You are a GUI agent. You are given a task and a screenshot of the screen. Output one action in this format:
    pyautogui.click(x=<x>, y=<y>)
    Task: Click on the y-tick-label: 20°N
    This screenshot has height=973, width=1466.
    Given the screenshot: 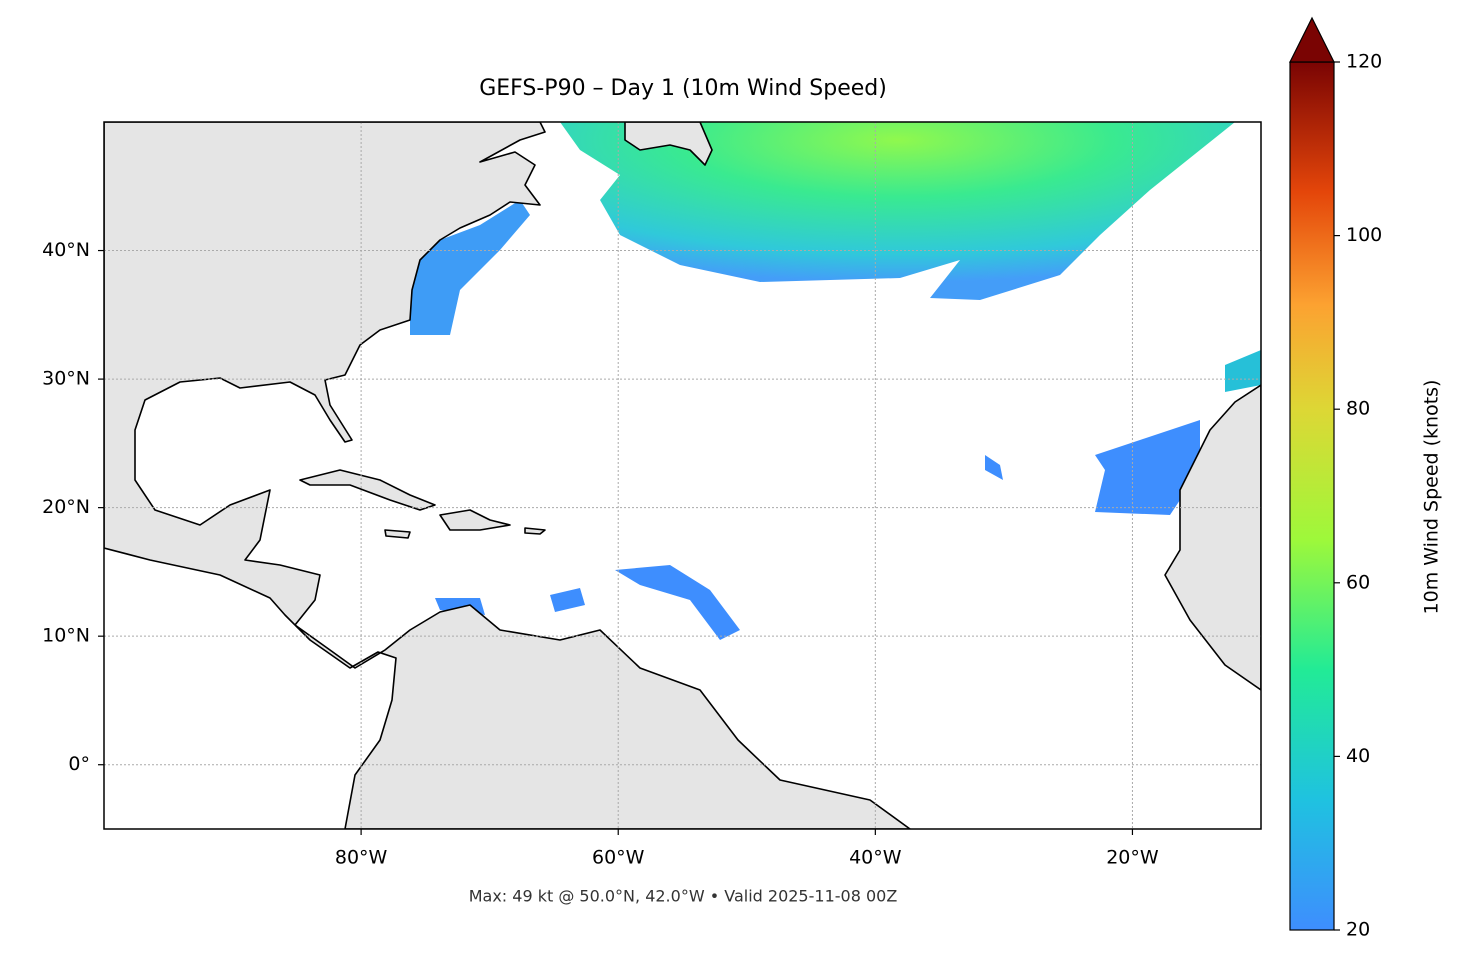 What is the action you would take?
    pyautogui.click(x=66, y=507)
    